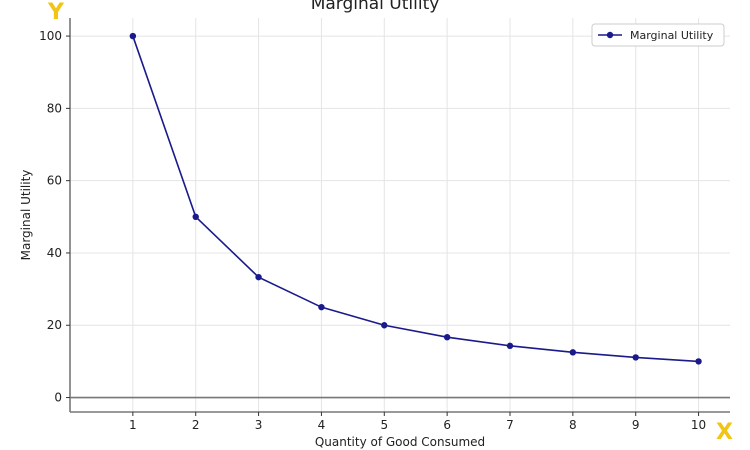 The image size is (750, 450). Describe the element at coordinates (259, 425) in the screenshot. I see `x-tick-label: 3` at that location.